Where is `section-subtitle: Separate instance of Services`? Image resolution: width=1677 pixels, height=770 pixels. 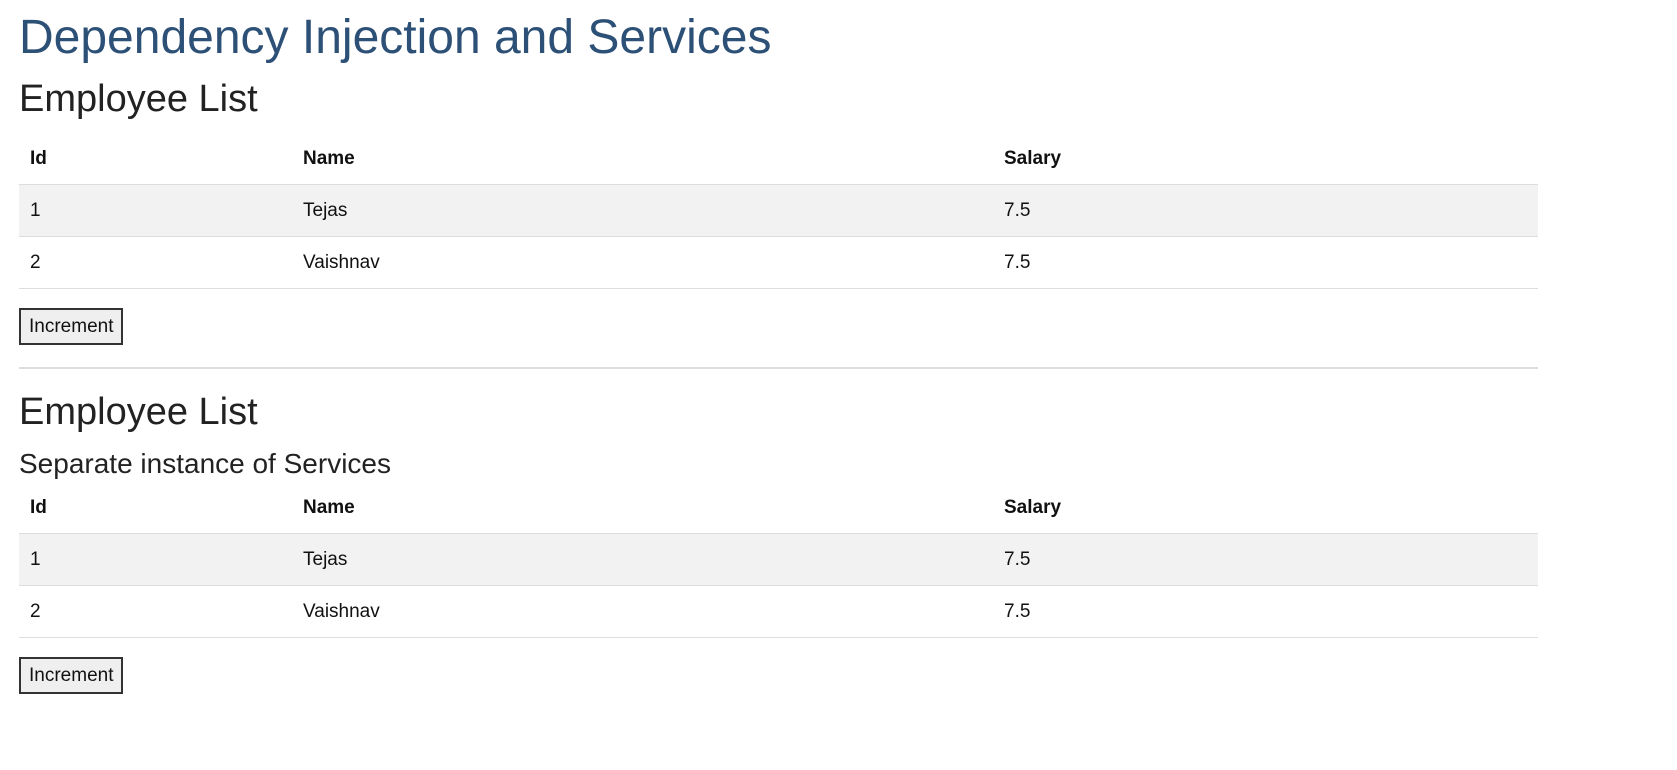 section-subtitle: Separate instance of Services is located at coordinates (205, 463).